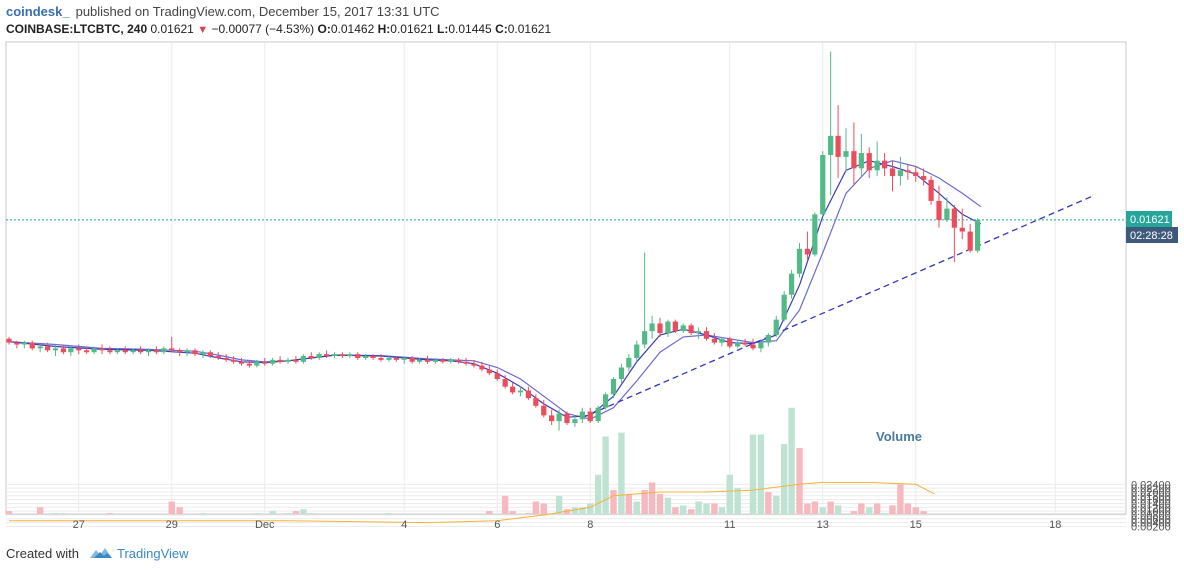 The height and width of the screenshot is (570, 1184). Describe the element at coordinates (412, 29) in the screenshot. I see `high-value: 0.01621` at that location.